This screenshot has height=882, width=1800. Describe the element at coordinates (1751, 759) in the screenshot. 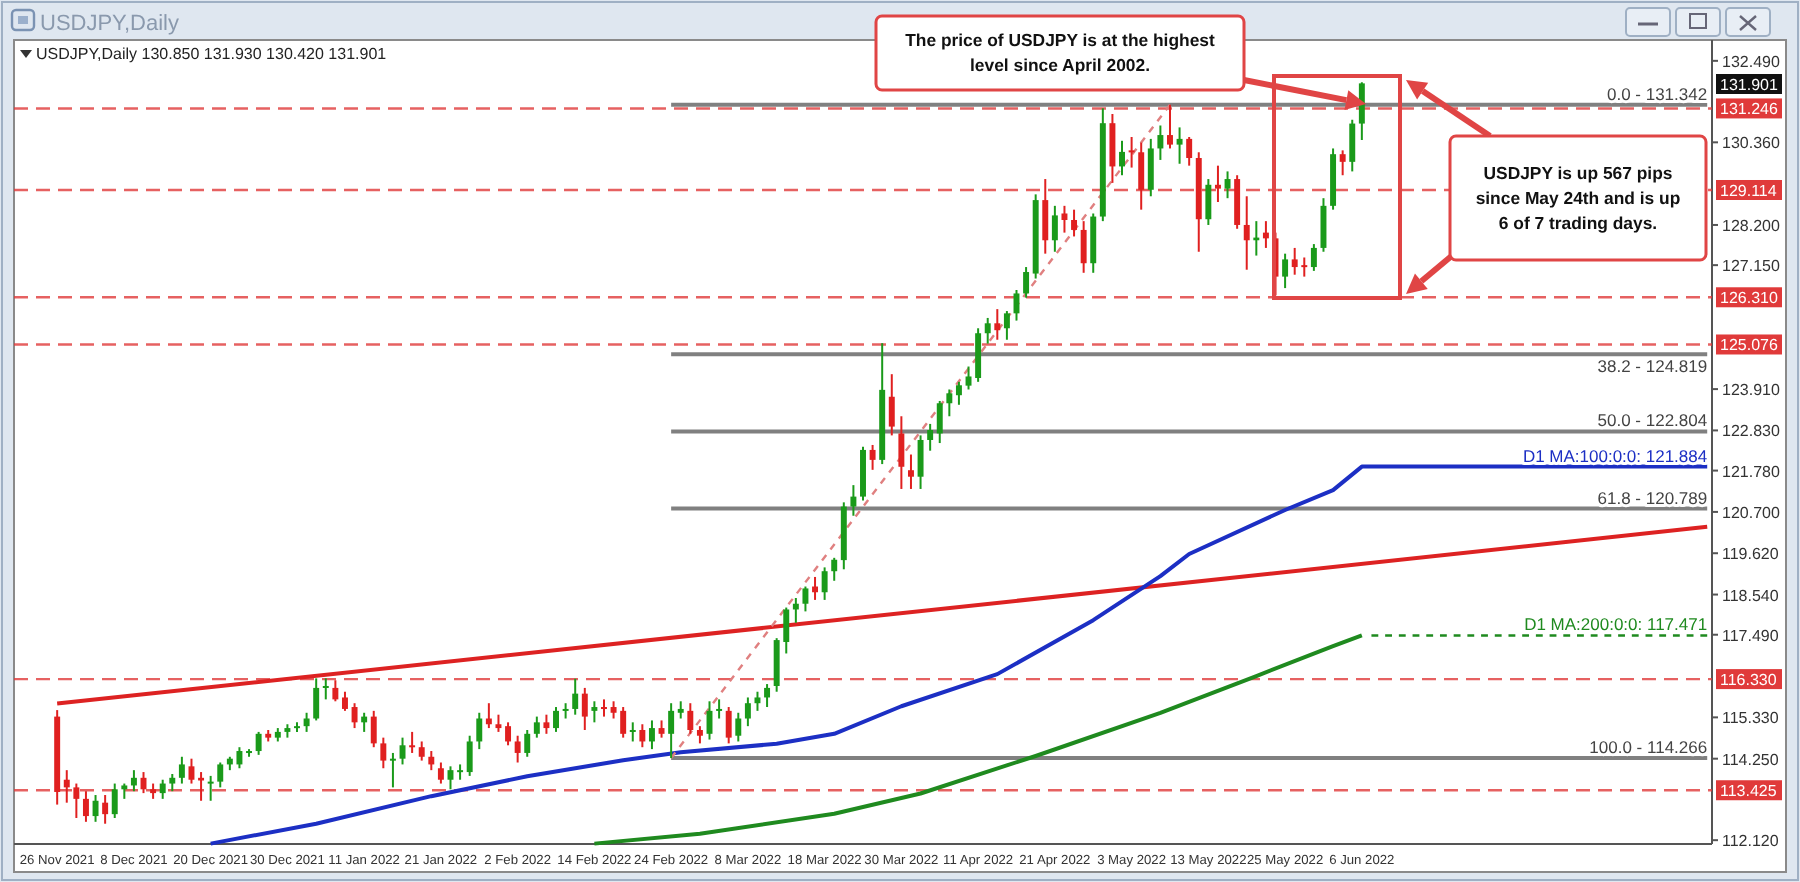

I see `y-tick-label: 114.250` at that location.